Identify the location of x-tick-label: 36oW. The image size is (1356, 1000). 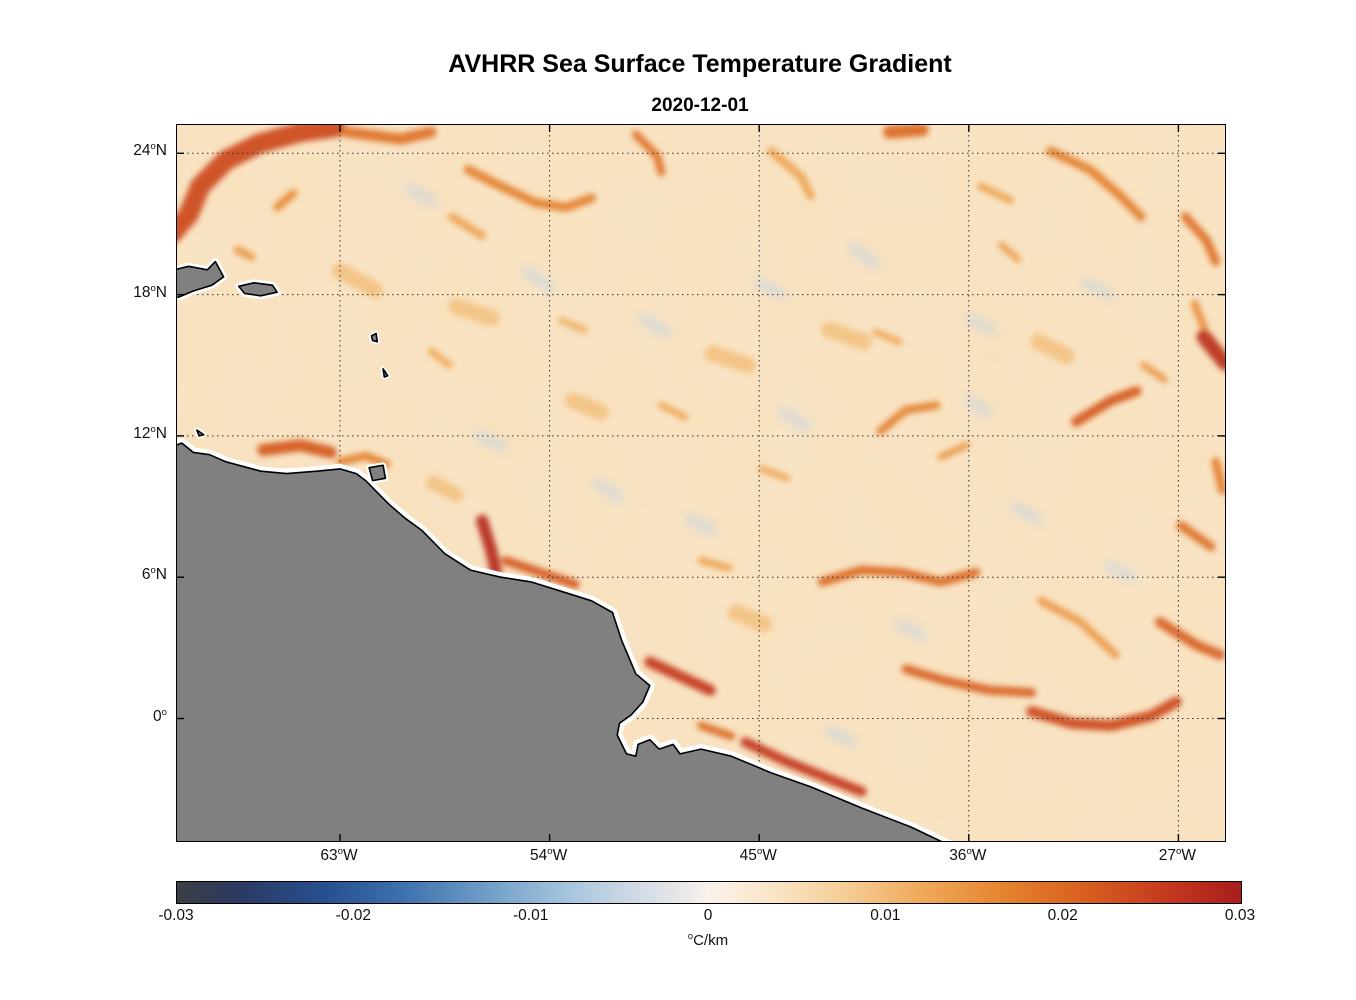
(968, 854).